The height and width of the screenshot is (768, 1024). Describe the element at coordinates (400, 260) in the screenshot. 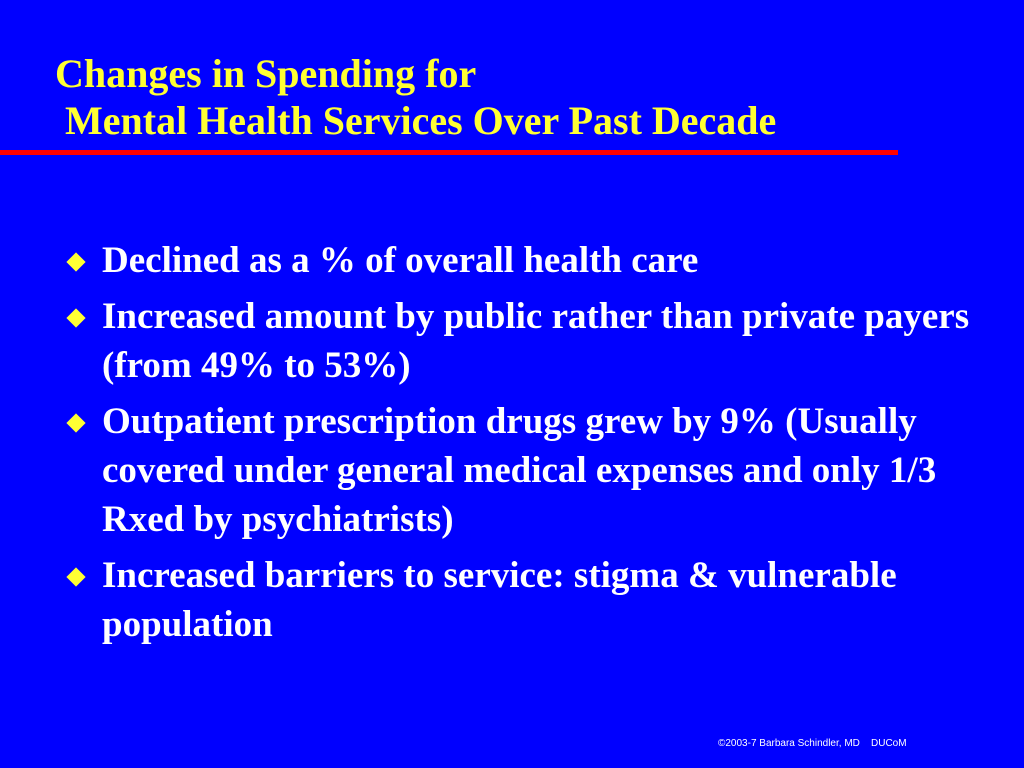

I see `bullet-text: Declined as a % of overall health care` at that location.